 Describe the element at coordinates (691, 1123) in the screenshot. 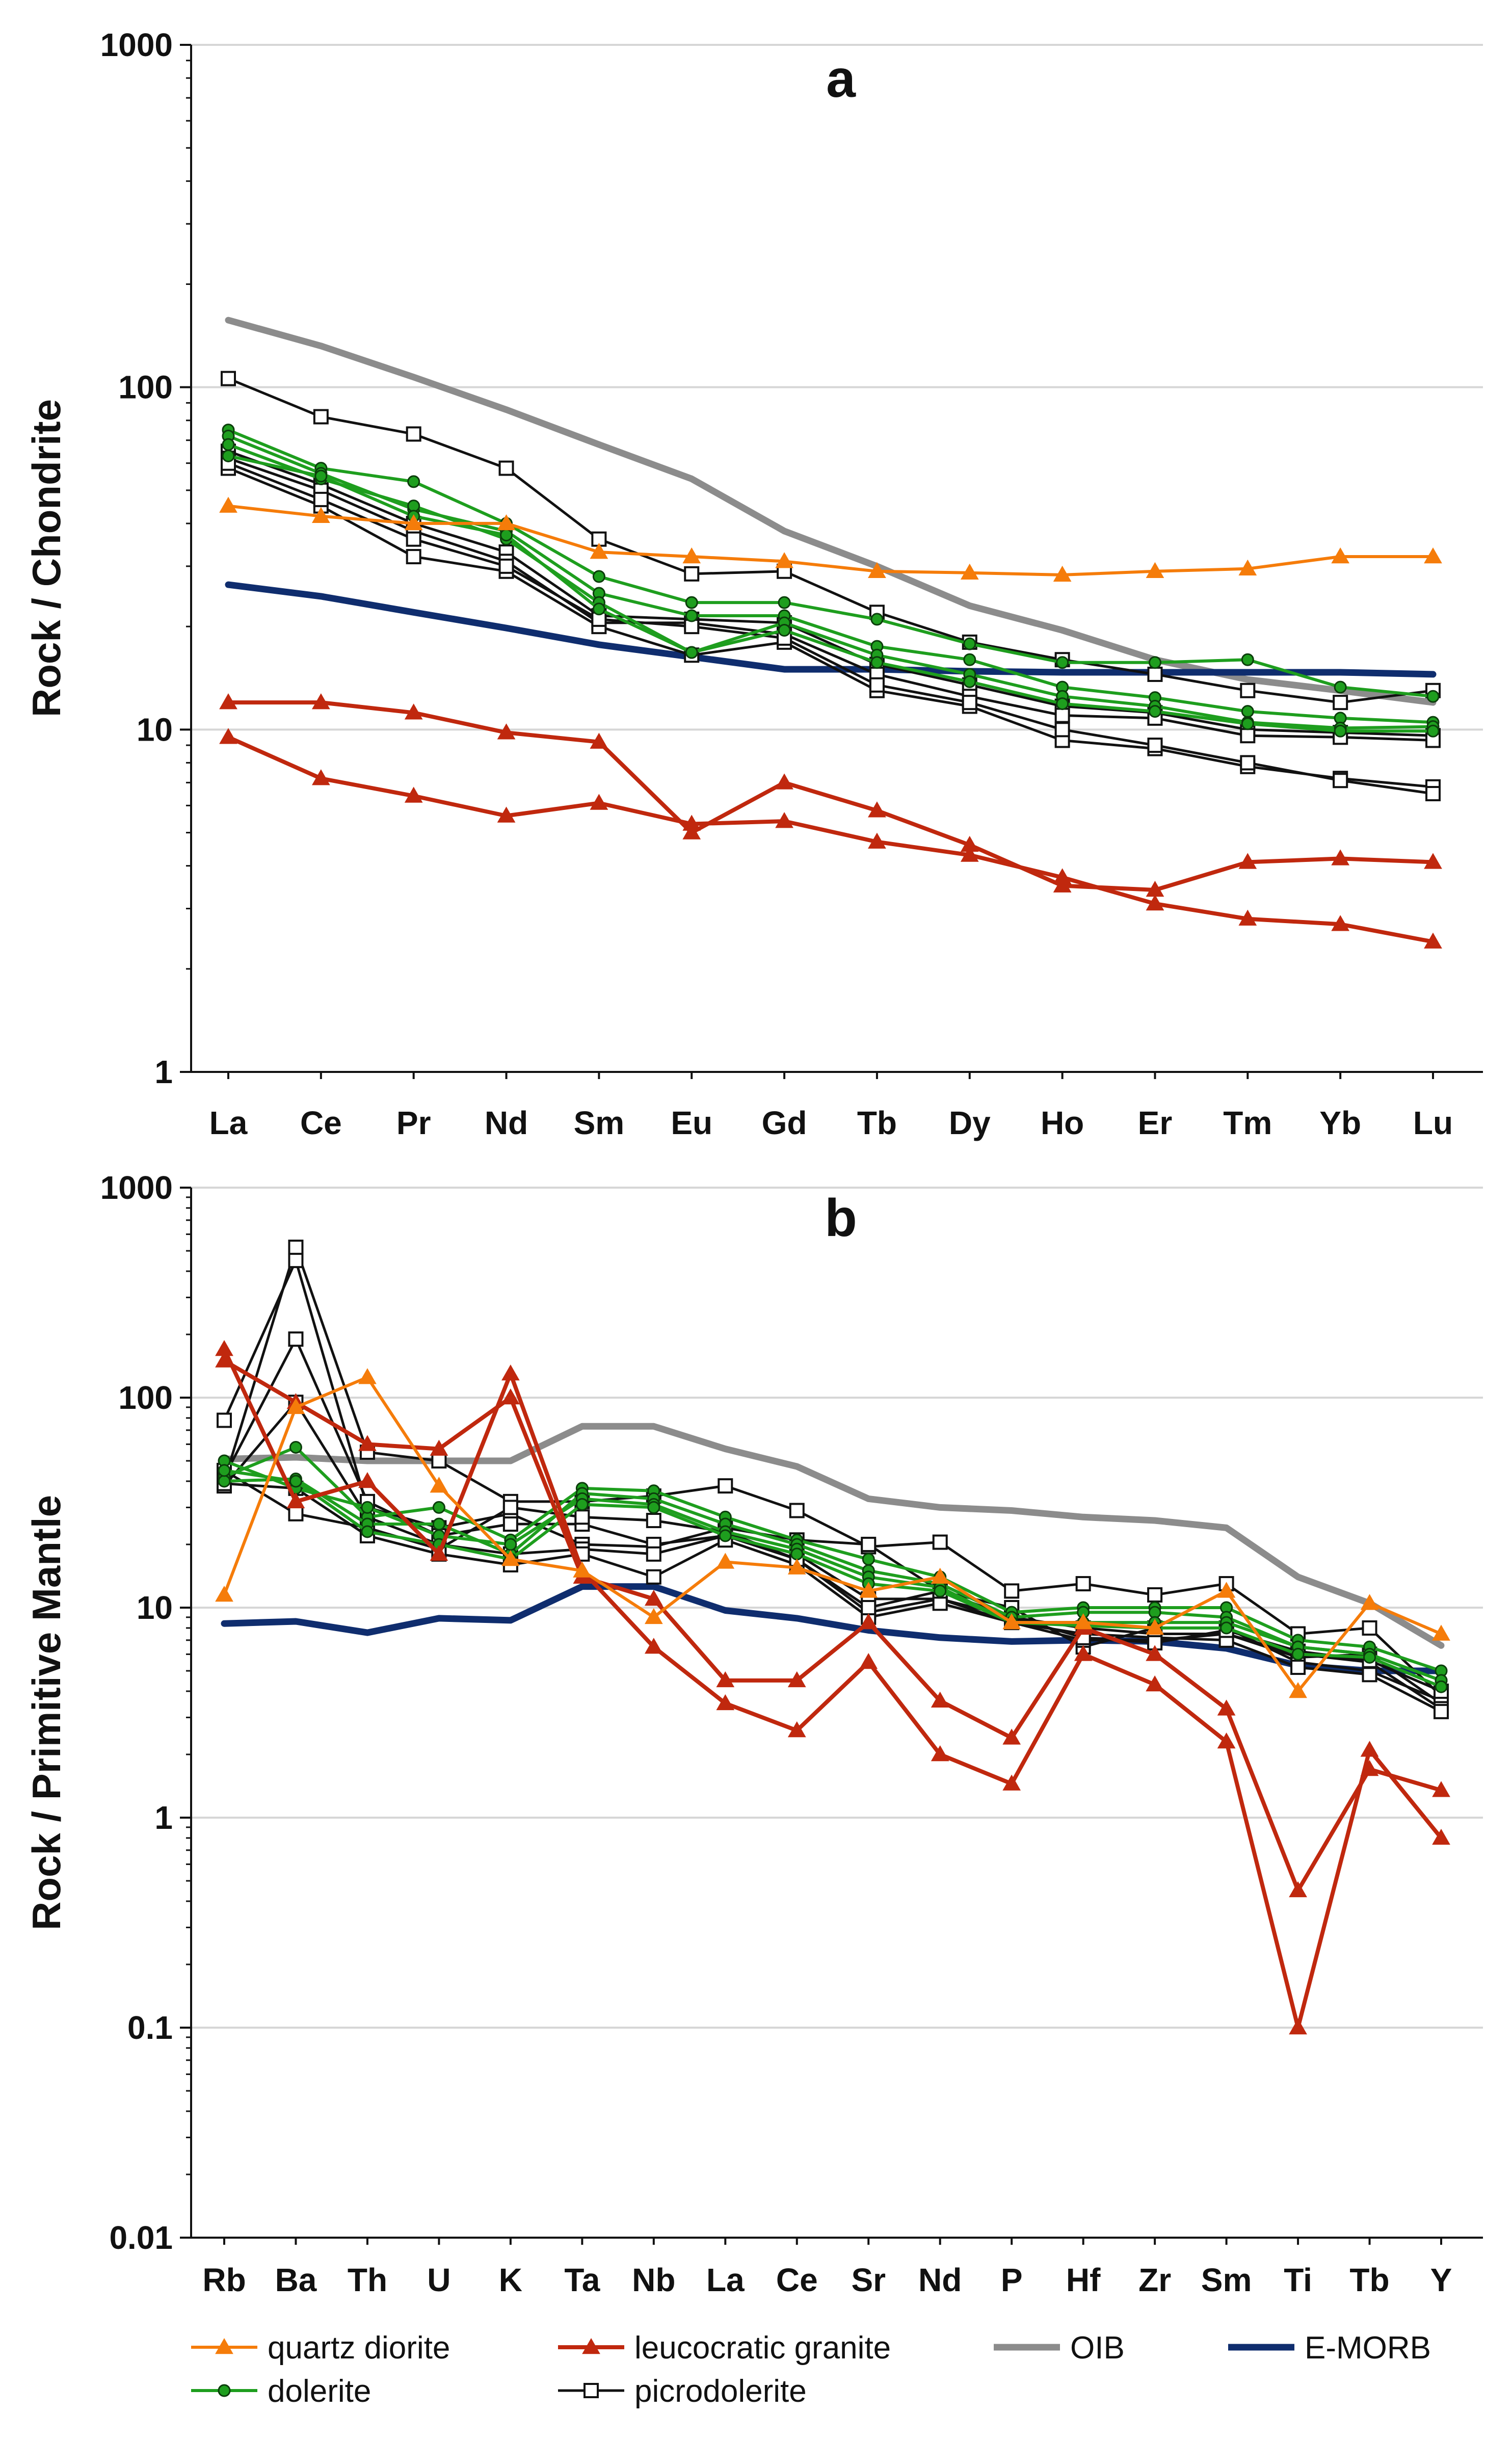

I see `x-category-label: Eu` at that location.